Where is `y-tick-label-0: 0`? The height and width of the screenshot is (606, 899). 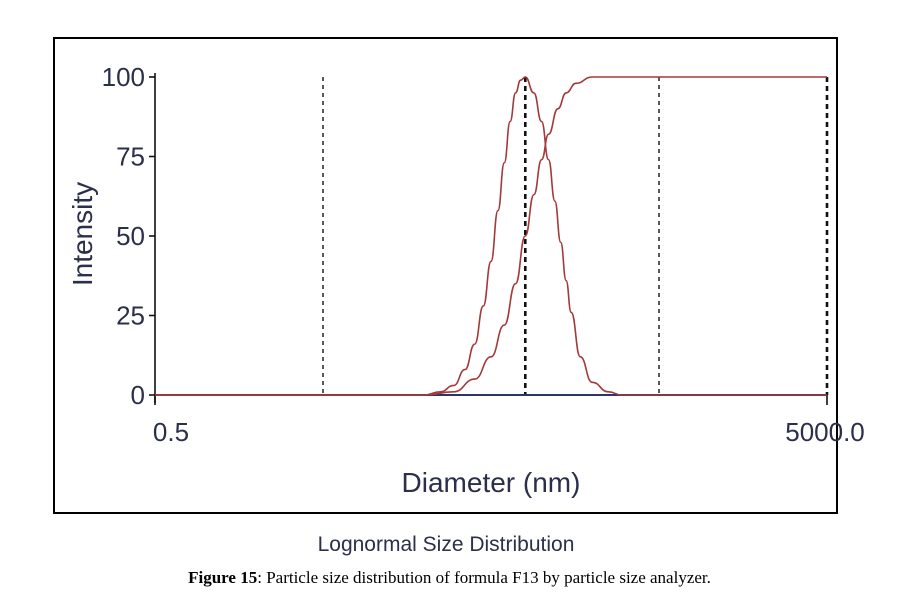 y-tick-label-0: 0 is located at coordinates (138, 395).